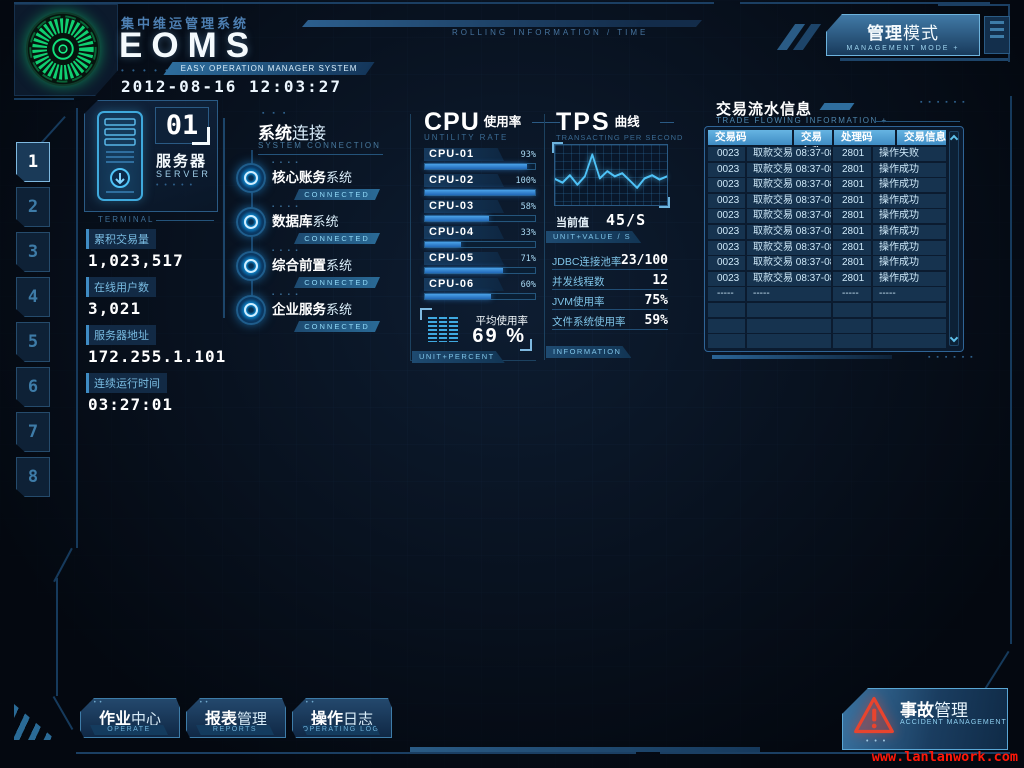 The width and height of the screenshot is (1024, 768). What do you see at coordinates (292, 133) in the screenshot?
I see `connections-title: 系统连接` at bounding box center [292, 133].